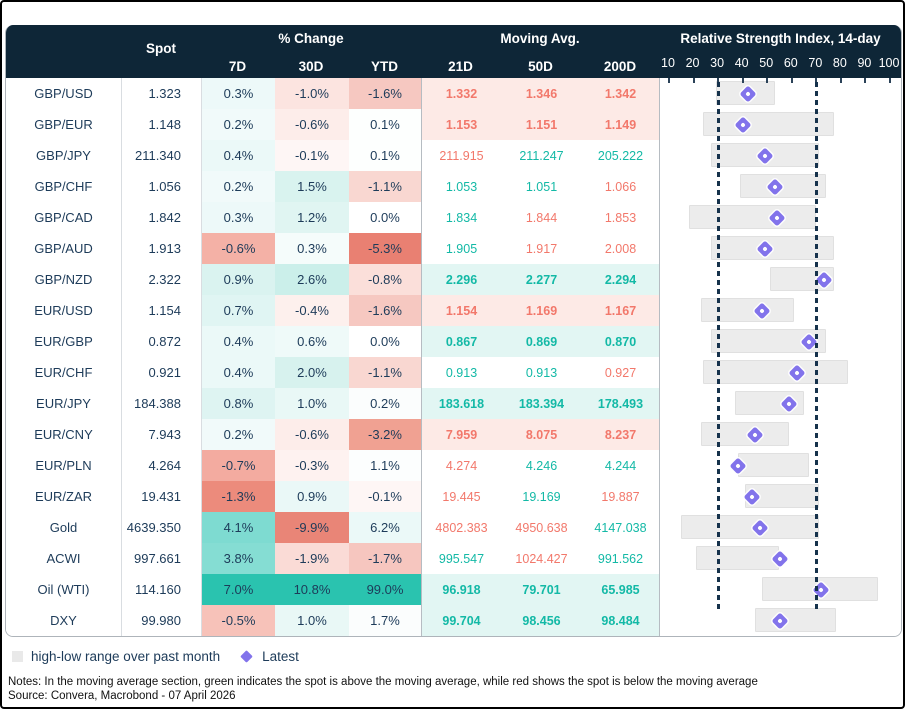 This screenshot has width=905, height=709. Describe the element at coordinates (621, 372) in the screenshot. I see `ma-200d-value: 0.927` at that location.